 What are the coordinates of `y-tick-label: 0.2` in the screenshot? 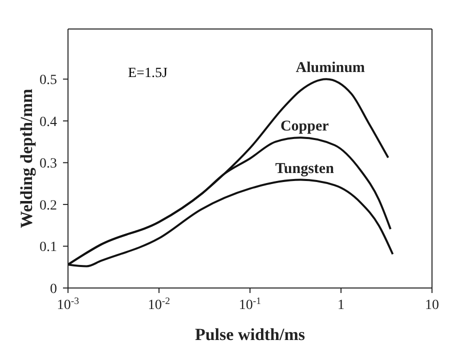 It's located at (48, 206).